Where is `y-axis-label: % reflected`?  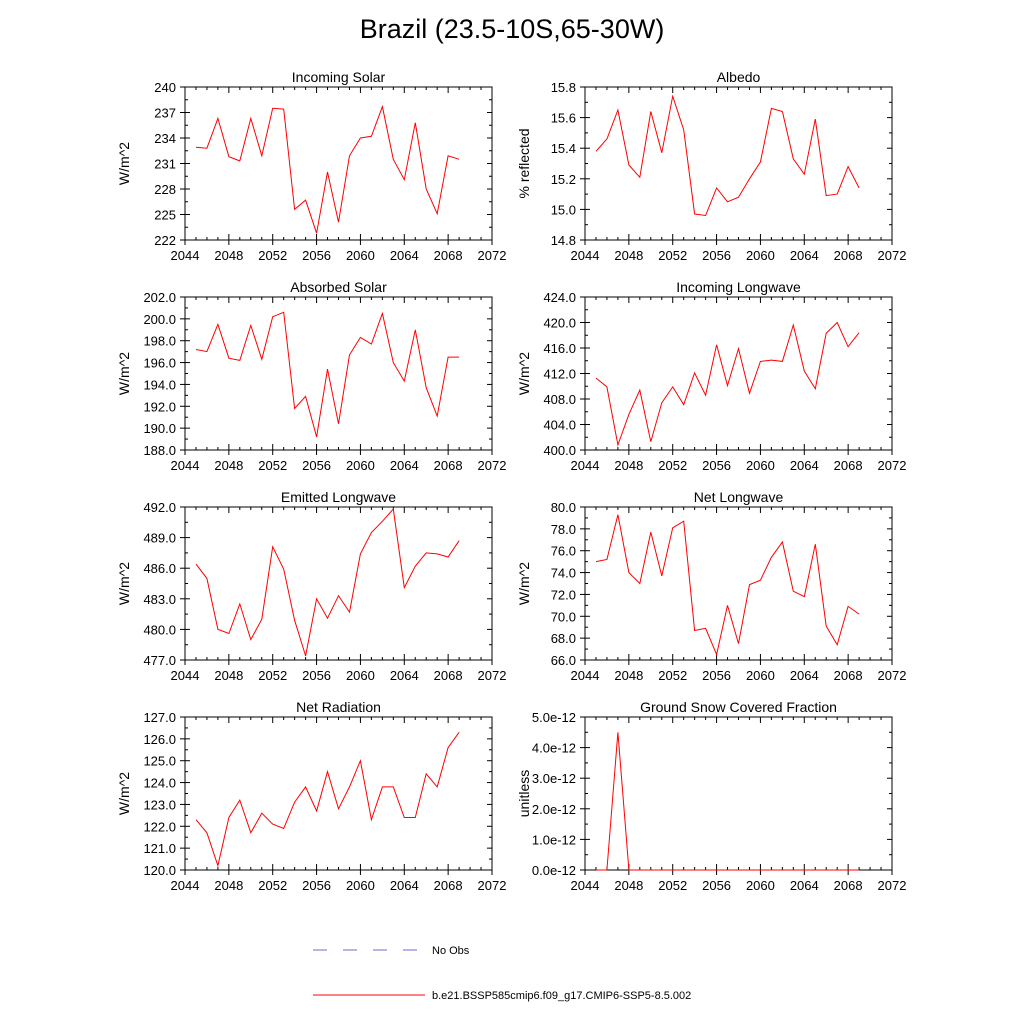 y-axis-label: % reflected is located at coordinates (524, 163).